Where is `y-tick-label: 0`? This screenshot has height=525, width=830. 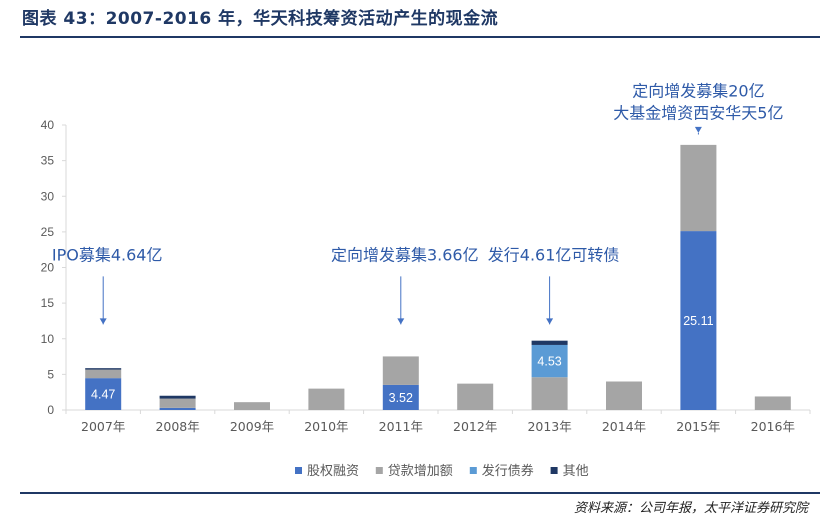
y-tick-label: 0 is located at coordinates (50, 410).